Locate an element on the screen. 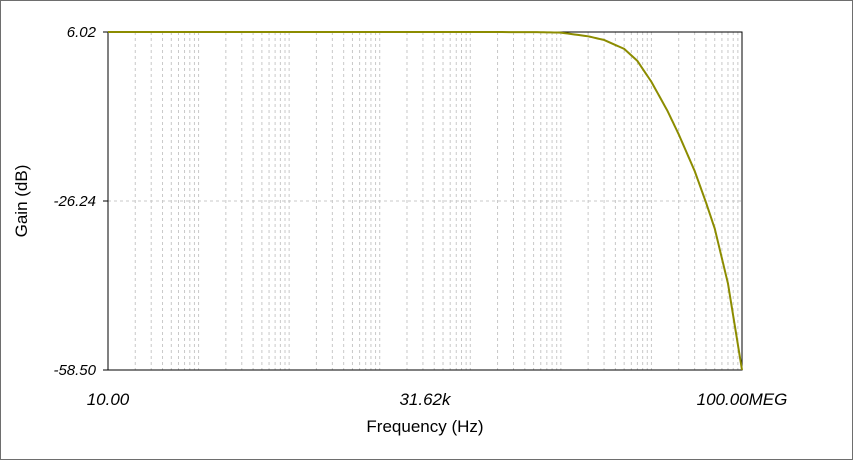 This screenshot has height=460, width=853. y-tick-label: -26.24 is located at coordinates (74, 201).